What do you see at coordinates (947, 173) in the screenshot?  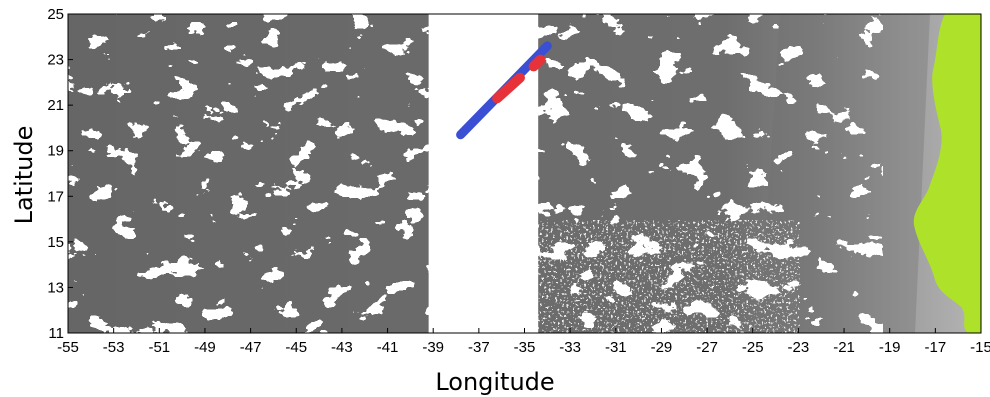 I see `land-mass` at bounding box center [947, 173].